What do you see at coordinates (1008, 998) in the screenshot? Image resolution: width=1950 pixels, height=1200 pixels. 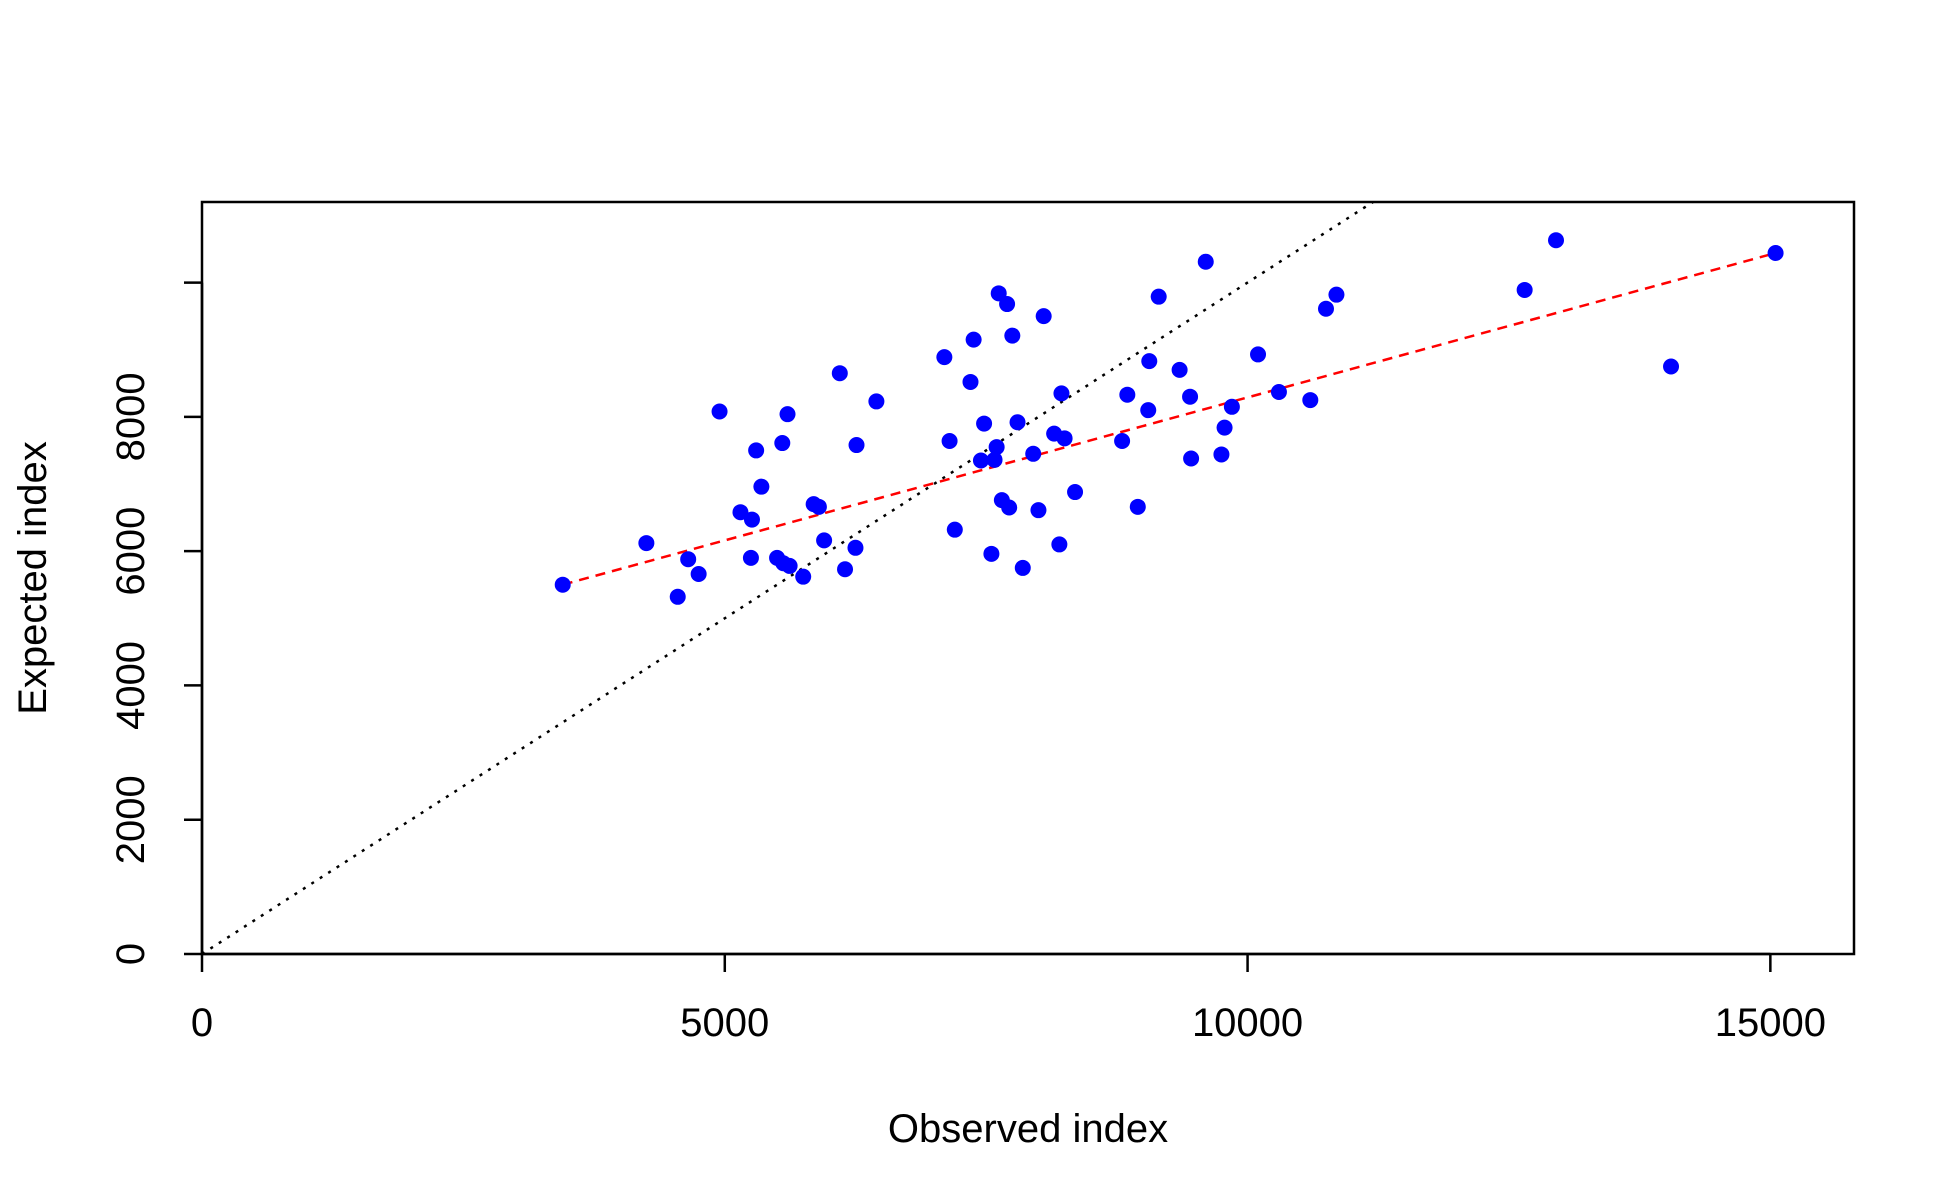 I see `x-axis: 0 5000 10000 15000` at bounding box center [1008, 998].